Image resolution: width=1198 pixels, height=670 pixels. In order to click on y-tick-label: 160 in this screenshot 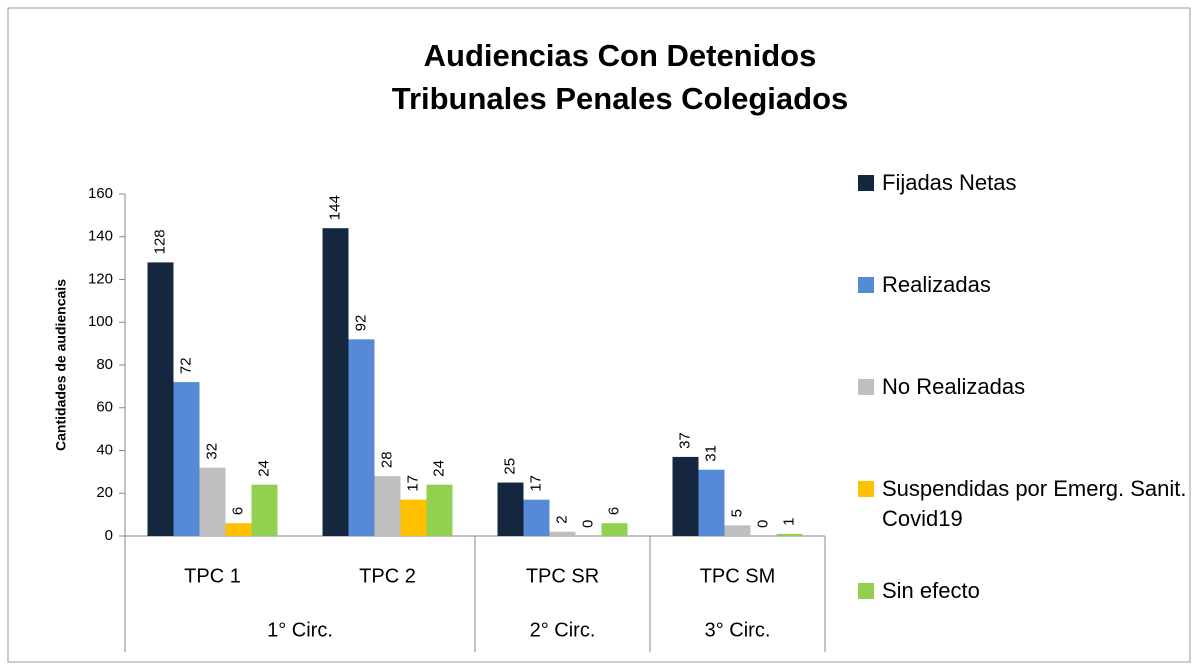, I will do `click(100, 193)`.